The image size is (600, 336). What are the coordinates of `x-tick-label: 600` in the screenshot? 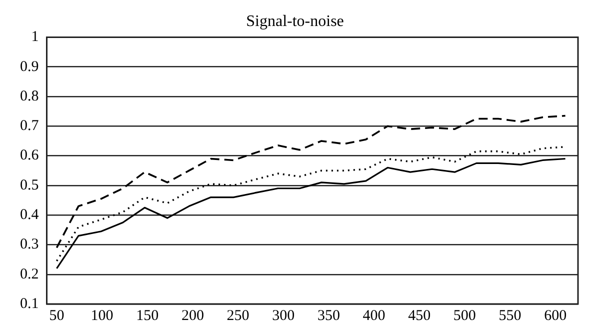 It's located at (555, 316).